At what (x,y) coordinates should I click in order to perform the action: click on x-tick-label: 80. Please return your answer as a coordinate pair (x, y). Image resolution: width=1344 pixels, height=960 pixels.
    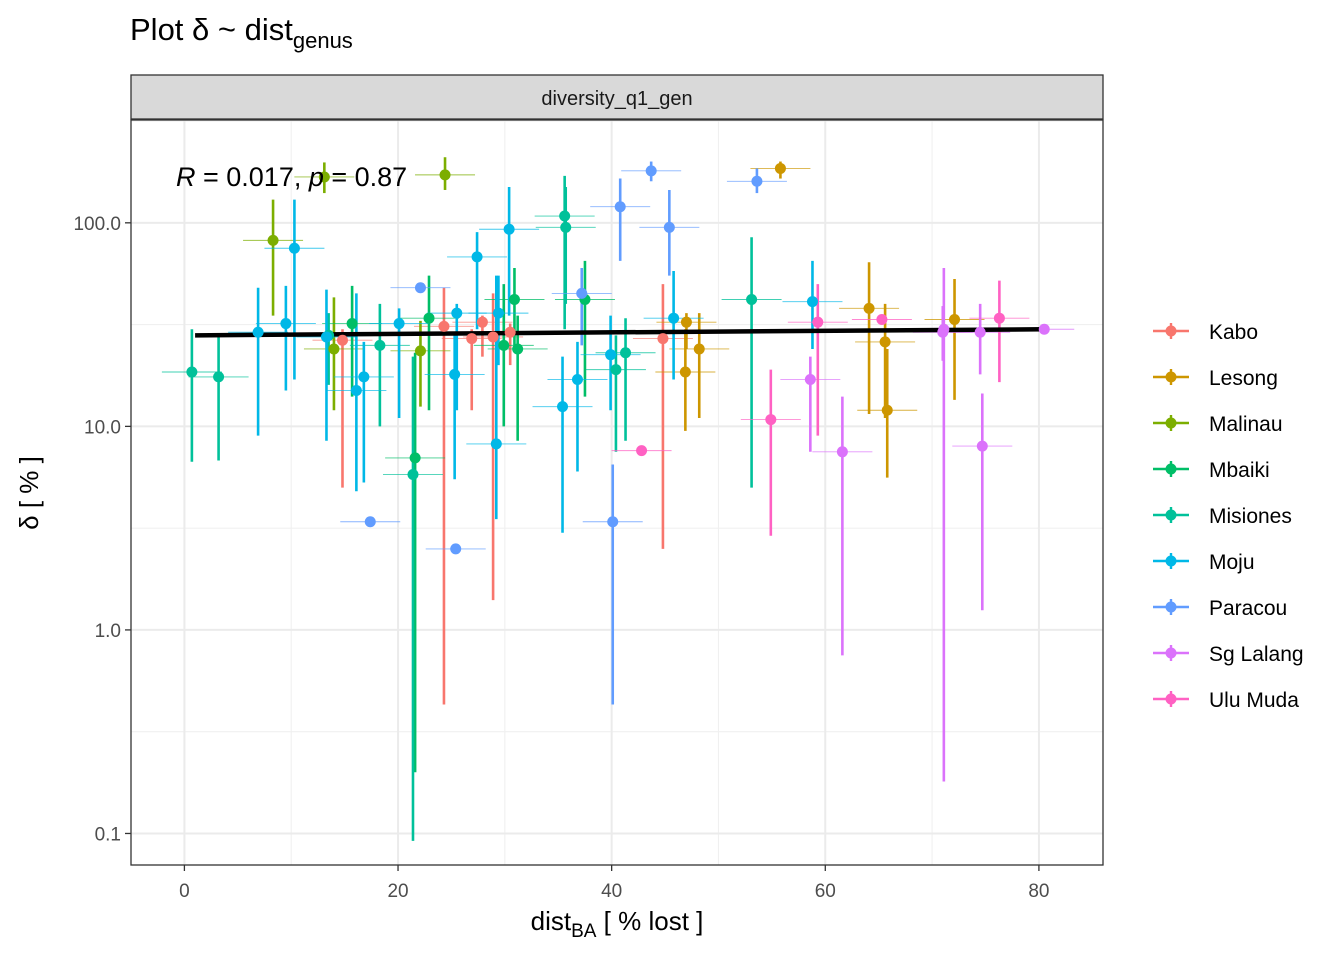
    Looking at the image, I should click on (1038, 891).